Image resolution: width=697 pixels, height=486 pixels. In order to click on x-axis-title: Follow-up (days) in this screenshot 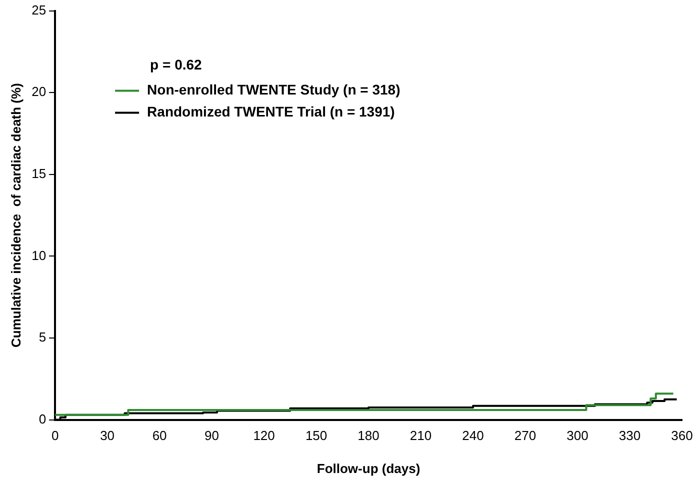, I will do `click(368, 468)`.